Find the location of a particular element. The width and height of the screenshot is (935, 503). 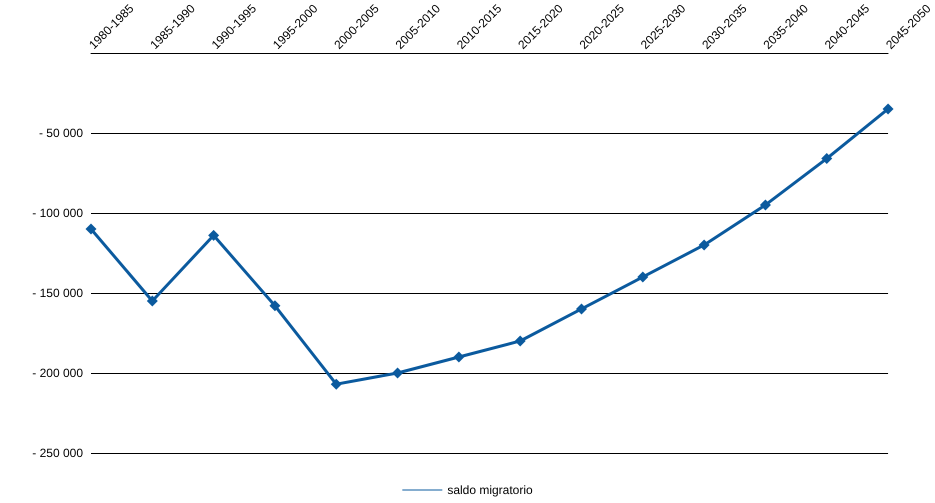

y-tick-label: - 50 000 is located at coordinates (61, 133).